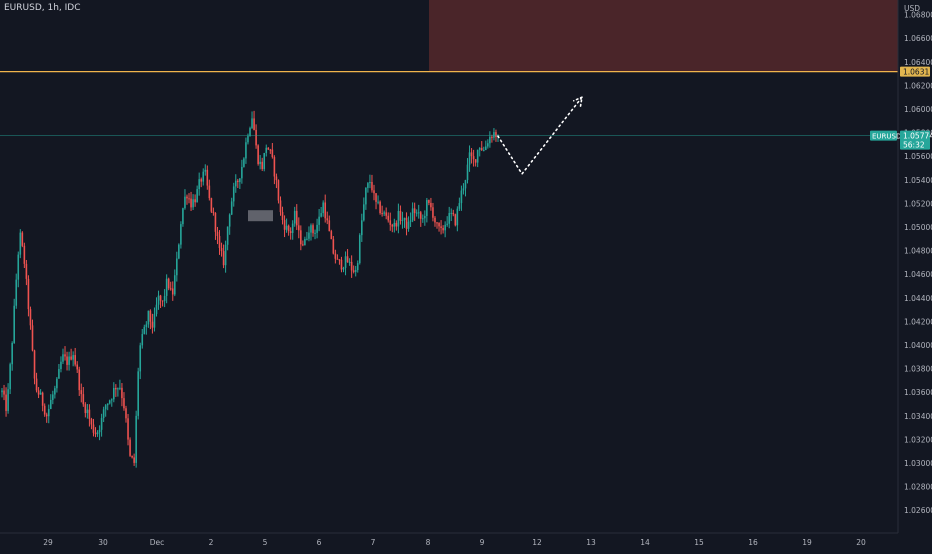 The image size is (932, 554). What do you see at coordinates (918, 510) in the screenshot?
I see `price-tick-label: 1.02600` at bounding box center [918, 510].